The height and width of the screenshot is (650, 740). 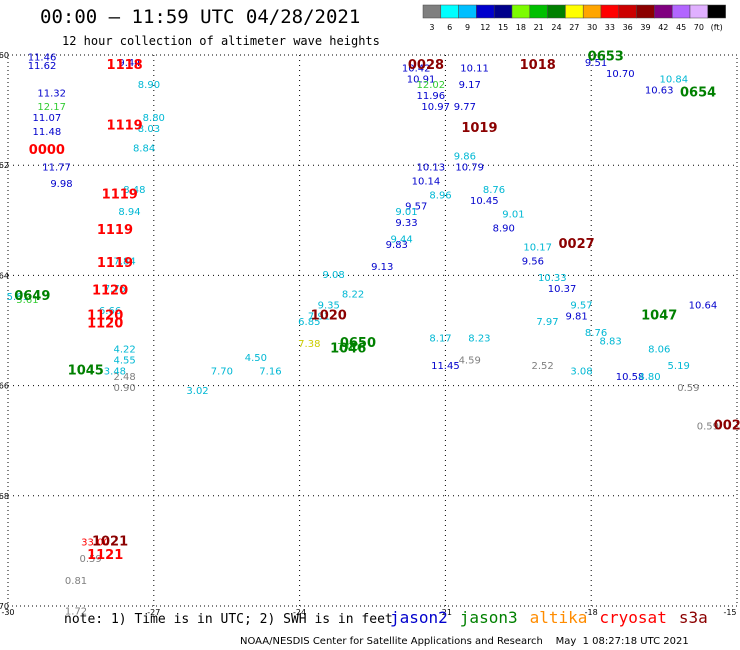 I want to click on legend-item: jason2, so click(x=419, y=617).